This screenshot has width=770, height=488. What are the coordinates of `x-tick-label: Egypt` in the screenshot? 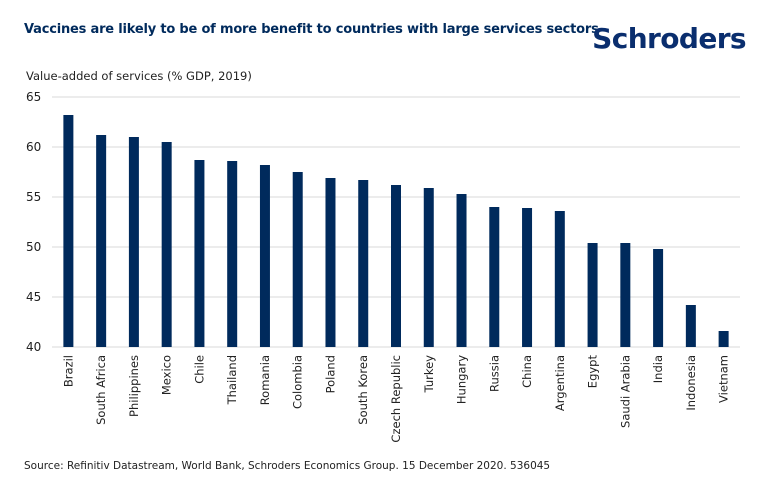 It's located at (593, 372).